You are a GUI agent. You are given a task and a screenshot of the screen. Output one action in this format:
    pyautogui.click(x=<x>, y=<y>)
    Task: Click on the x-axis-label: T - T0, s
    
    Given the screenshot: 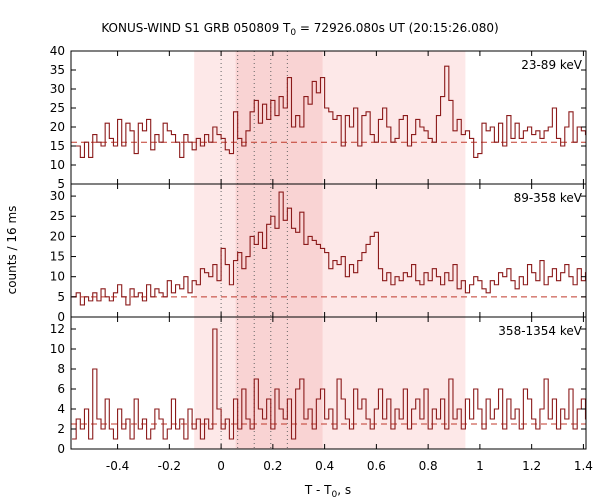 What is the action you would take?
    pyautogui.click(x=327, y=491)
    